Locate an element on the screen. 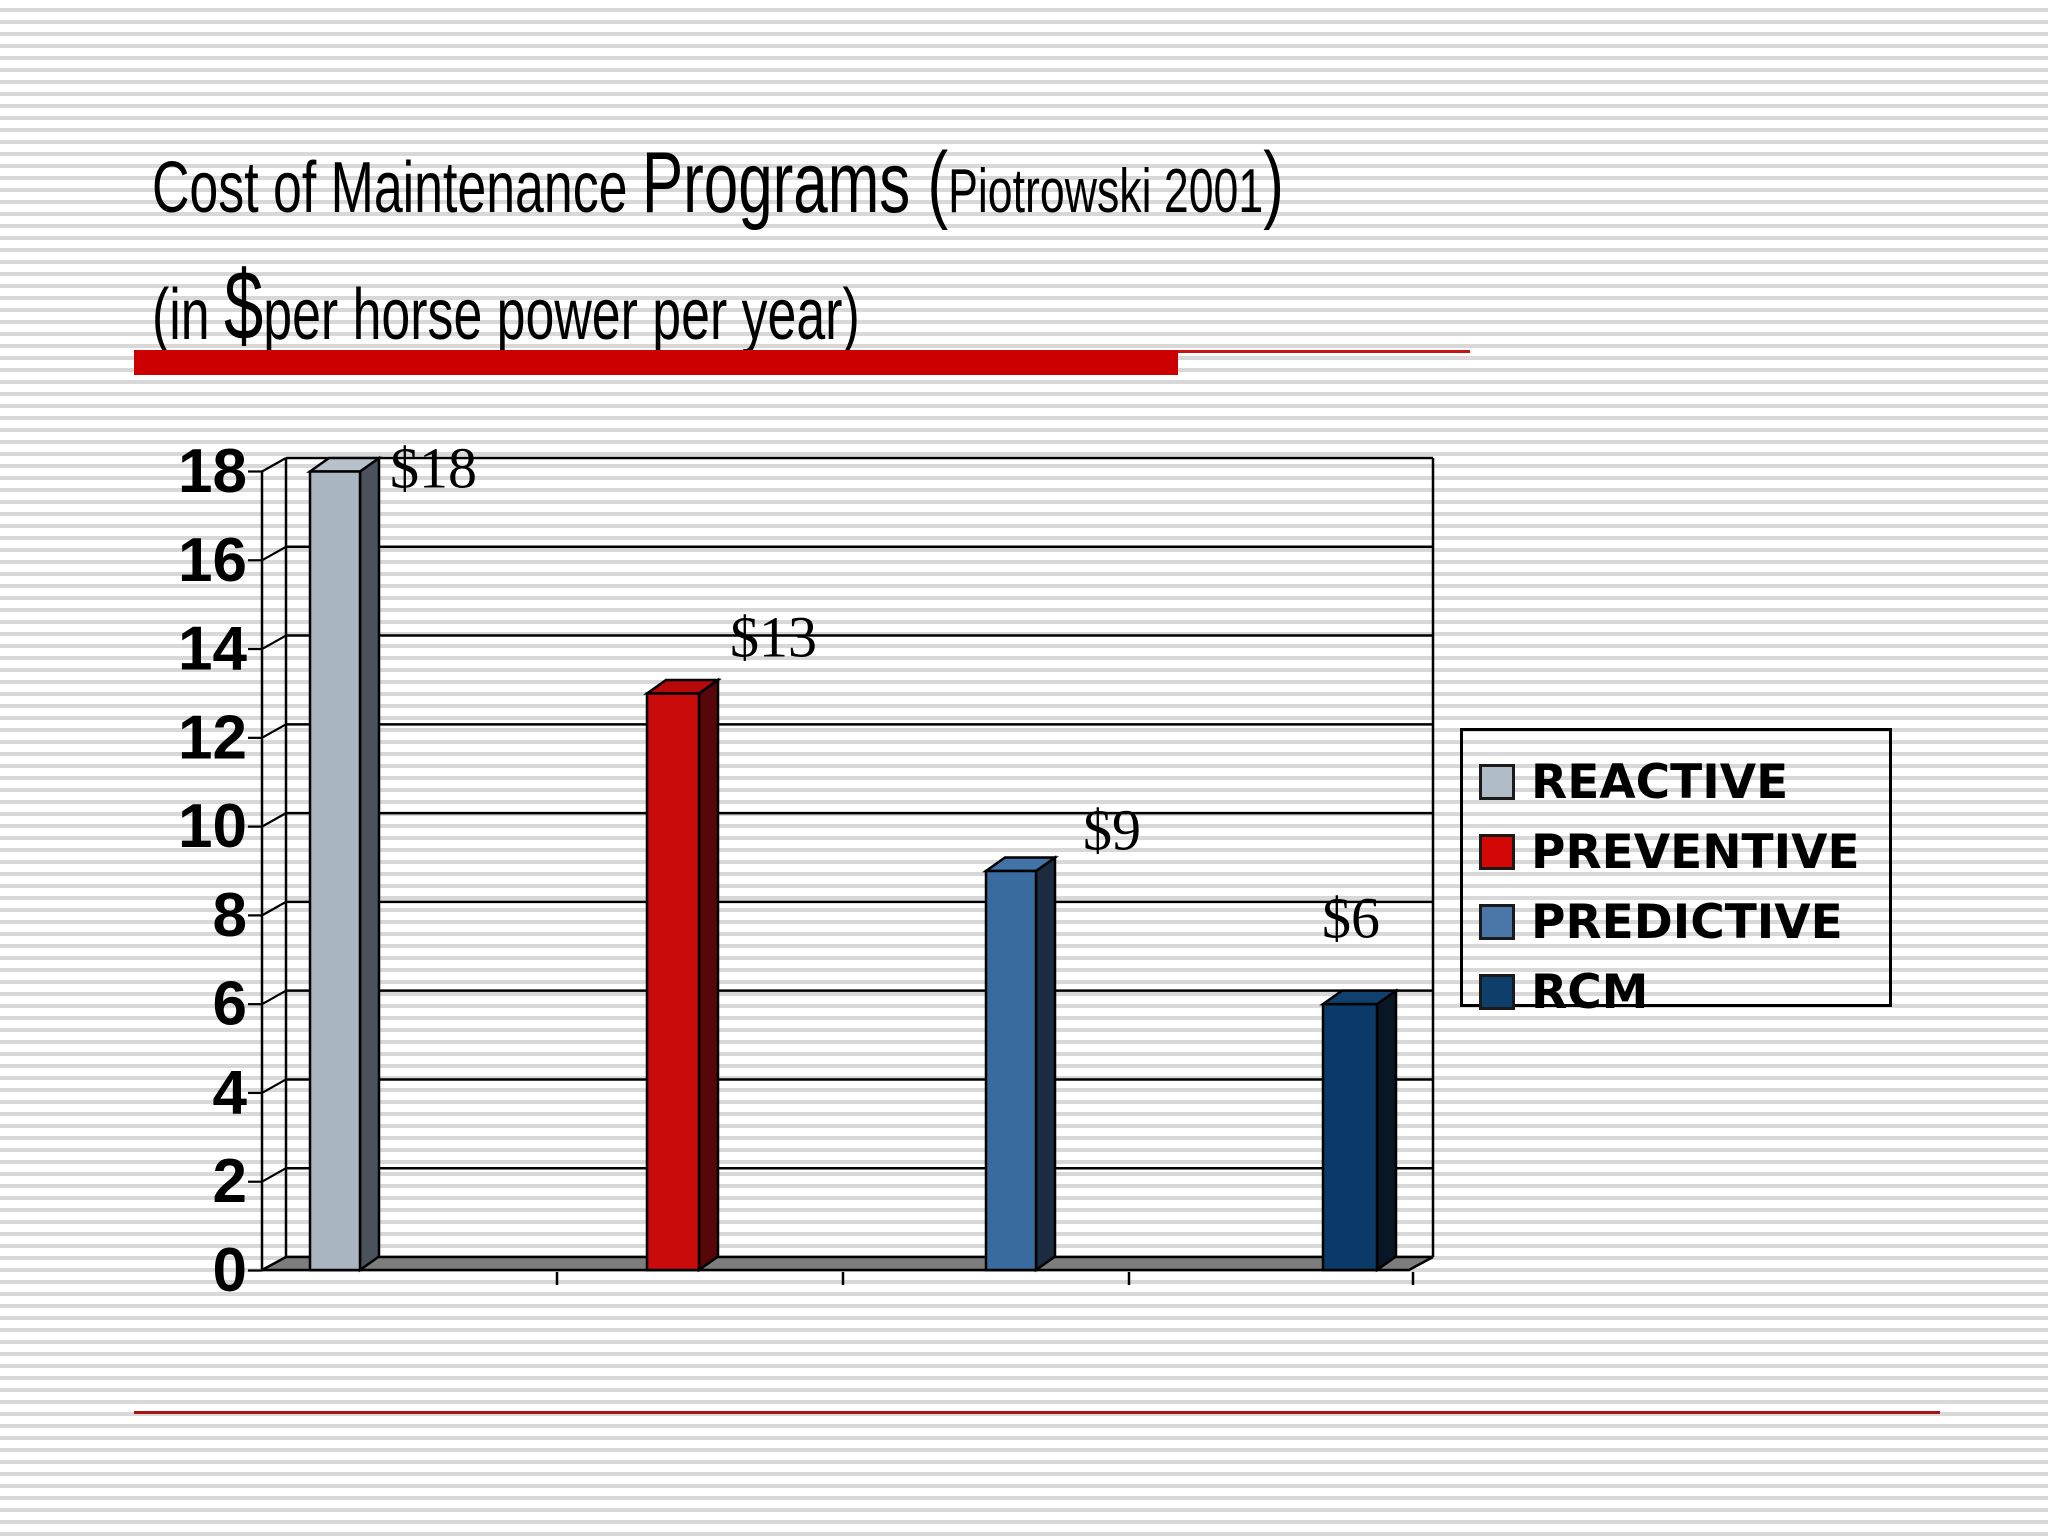 This screenshot has width=2048, height=1536. y-axis-label-0: 0 is located at coordinates (230, 1270).